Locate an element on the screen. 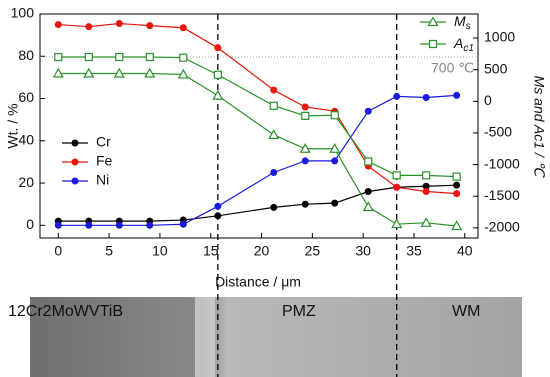 This screenshot has width=550, height=377. x-tick-label: 35 is located at coordinates (414, 251).